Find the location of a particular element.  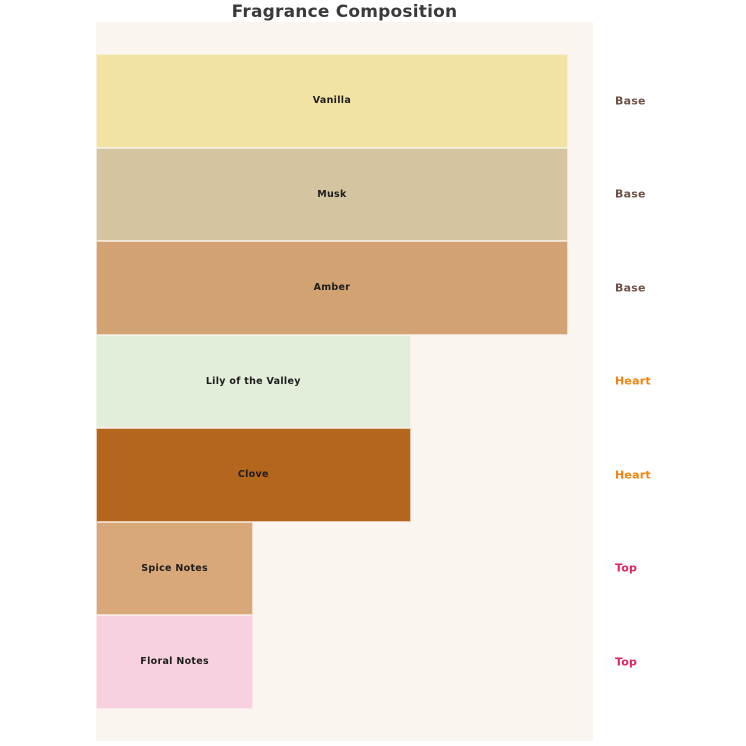

bar: Lily of the Valley is located at coordinates (253, 381).